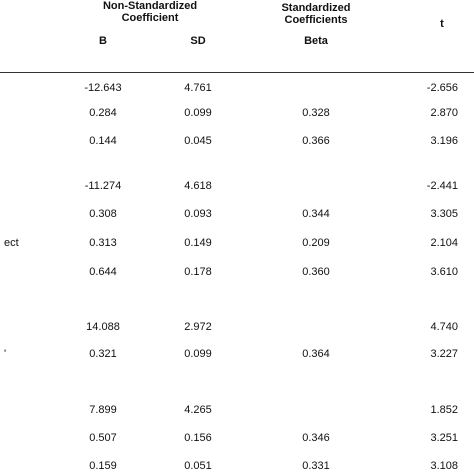  Describe the element at coordinates (198, 41) in the screenshot. I see `header-cell: SD` at that location.